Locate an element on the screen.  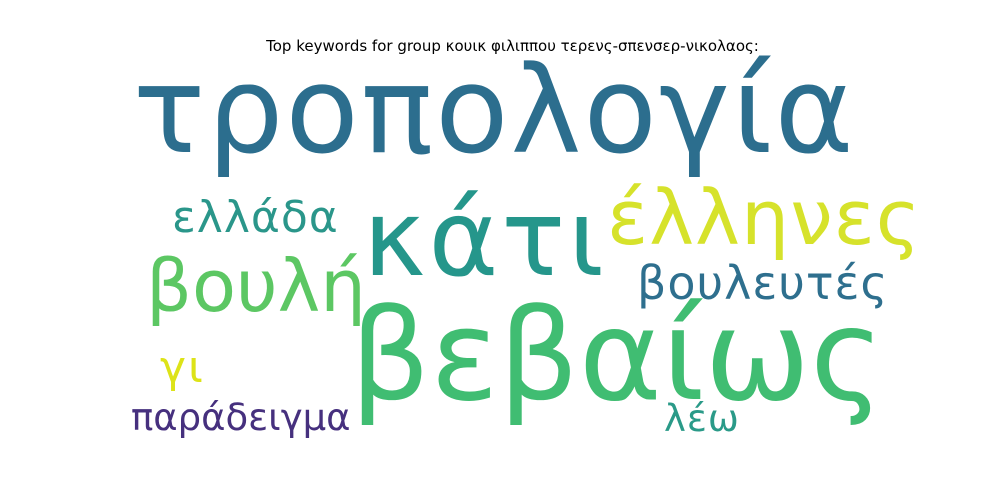
word-leo: λέω is located at coordinates (702, 418).